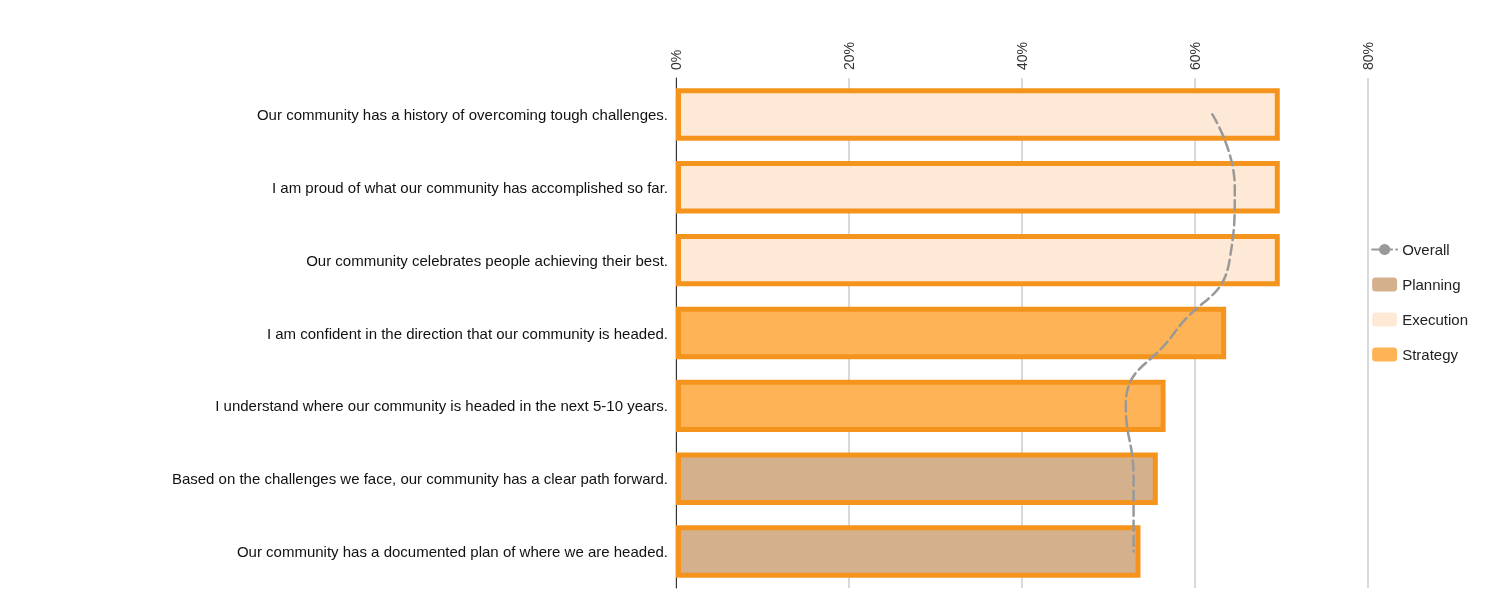  Describe the element at coordinates (1368, 55) in the screenshot. I see `x-tick-label: 80%` at that location.